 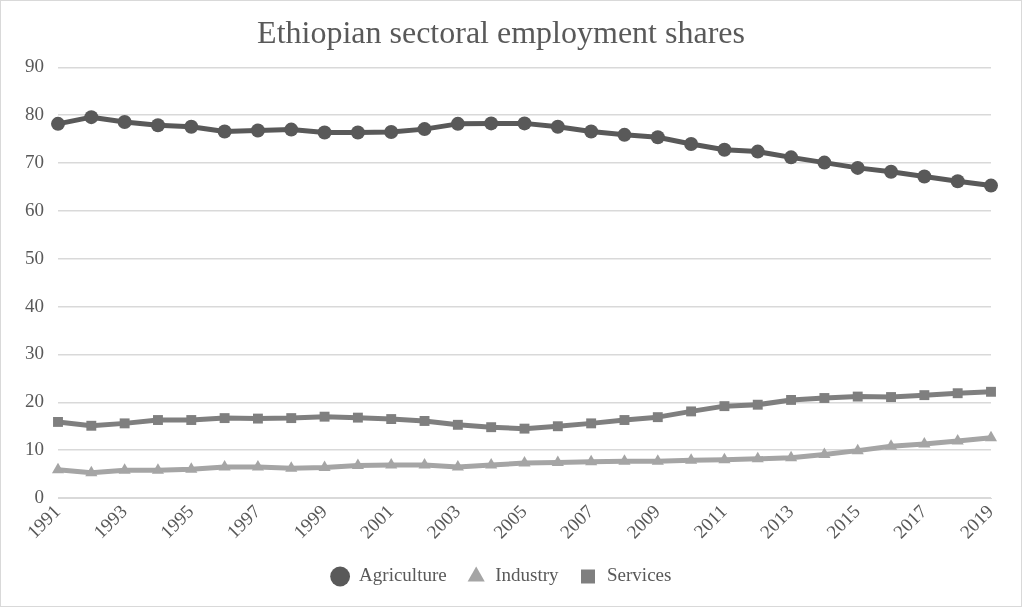 What do you see at coordinates (34, 353) in the screenshot?
I see `y-tick-label: 30` at bounding box center [34, 353].